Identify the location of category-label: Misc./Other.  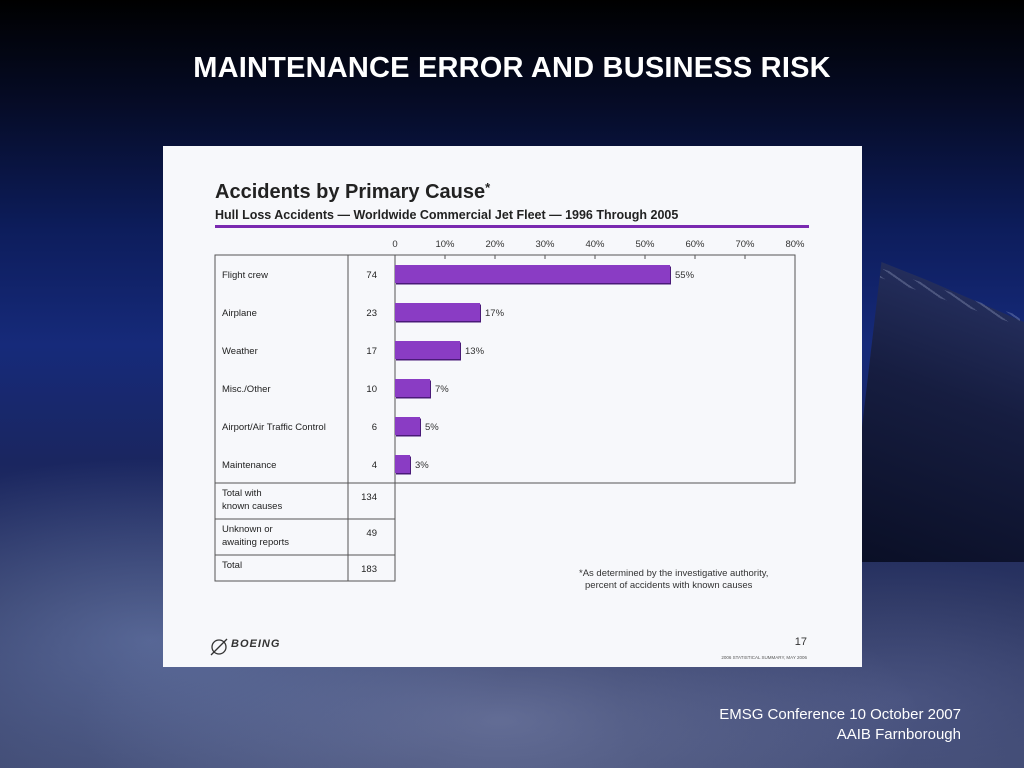
(246, 389).